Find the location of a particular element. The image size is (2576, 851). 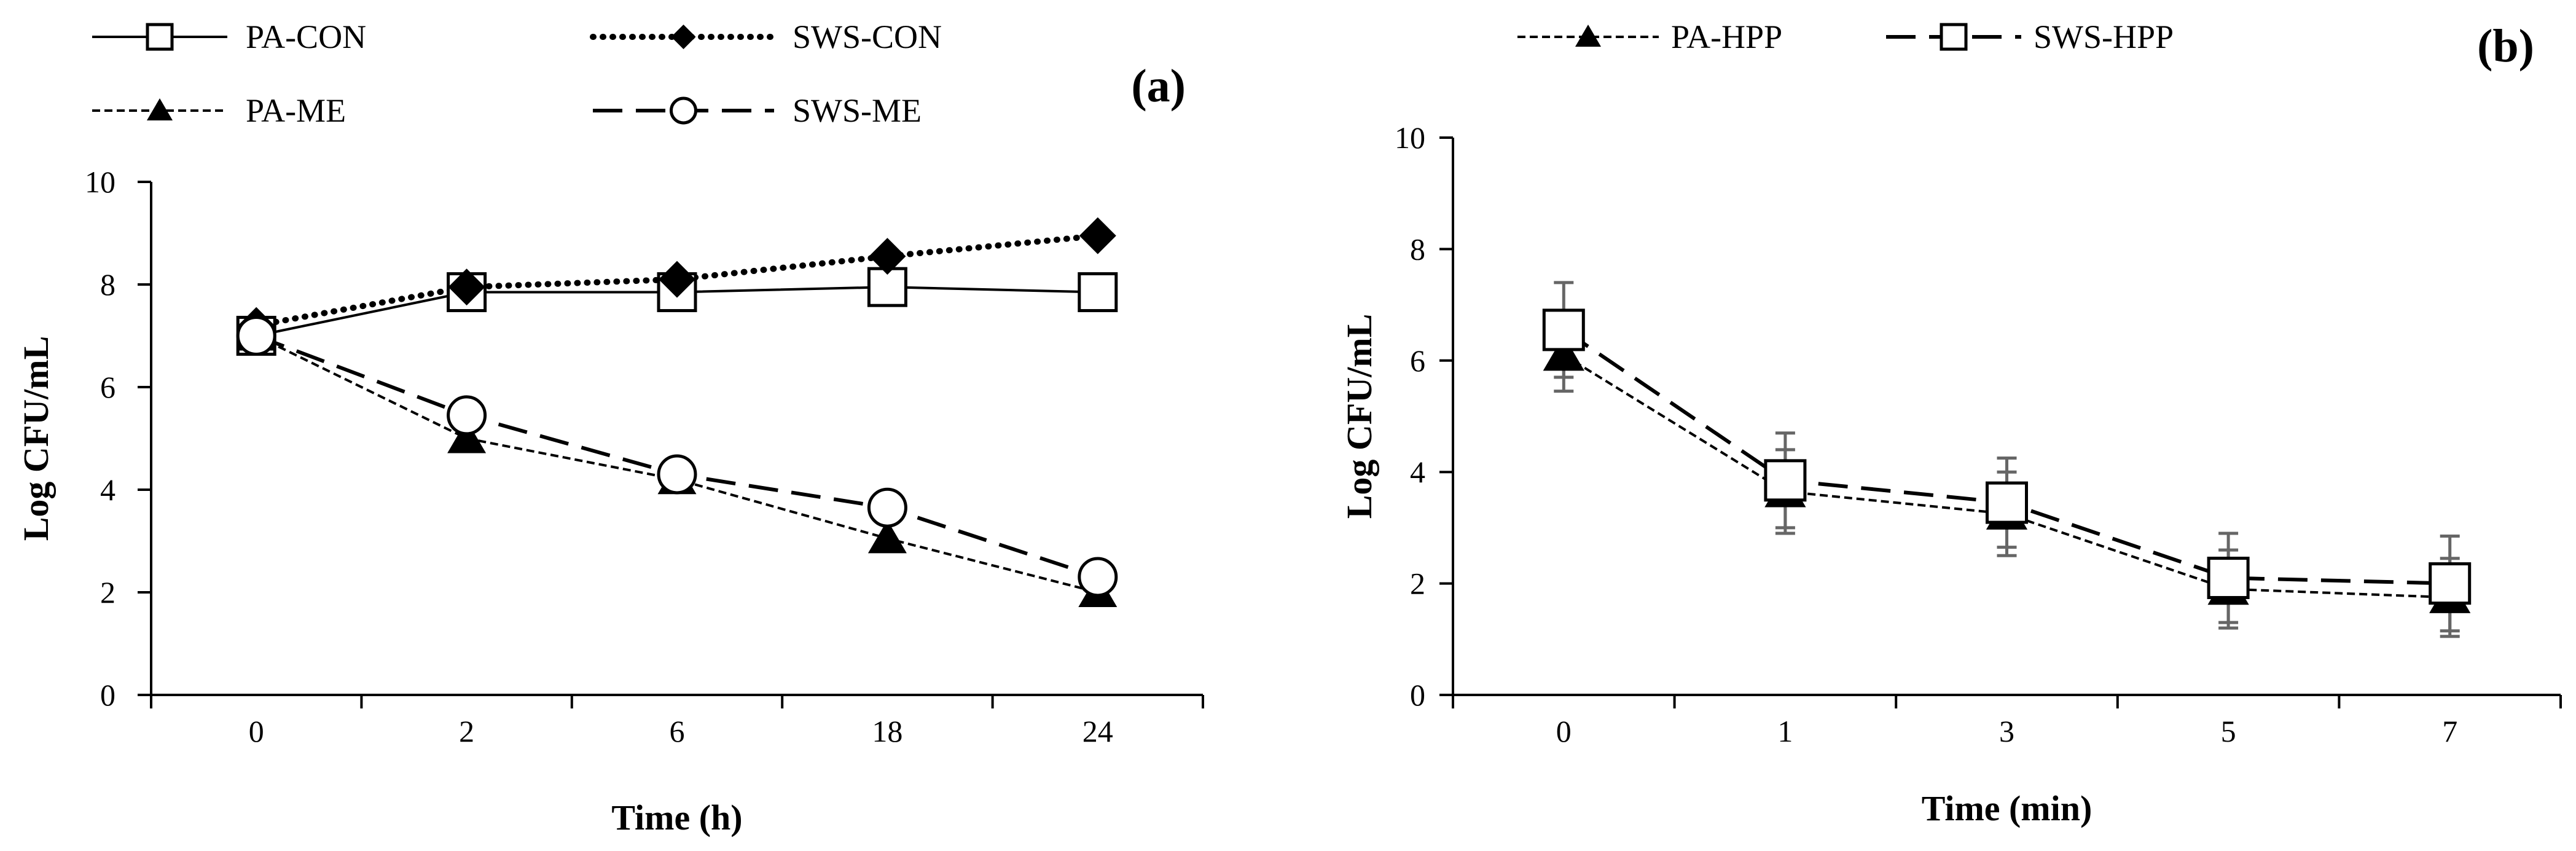

x-tick-label: 2 is located at coordinates (466, 731).